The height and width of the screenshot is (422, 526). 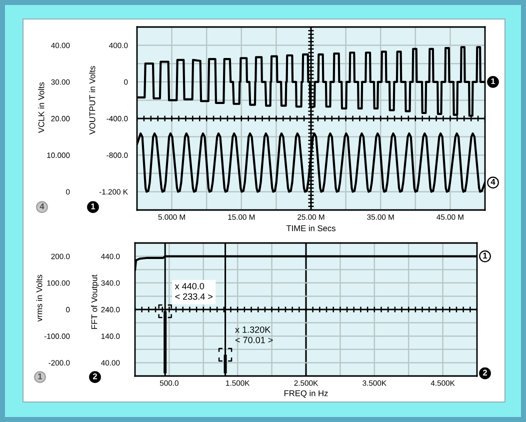 What do you see at coordinates (493, 181) in the screenshot?
I see `series-label: 4` at bounding box center [493, 181].